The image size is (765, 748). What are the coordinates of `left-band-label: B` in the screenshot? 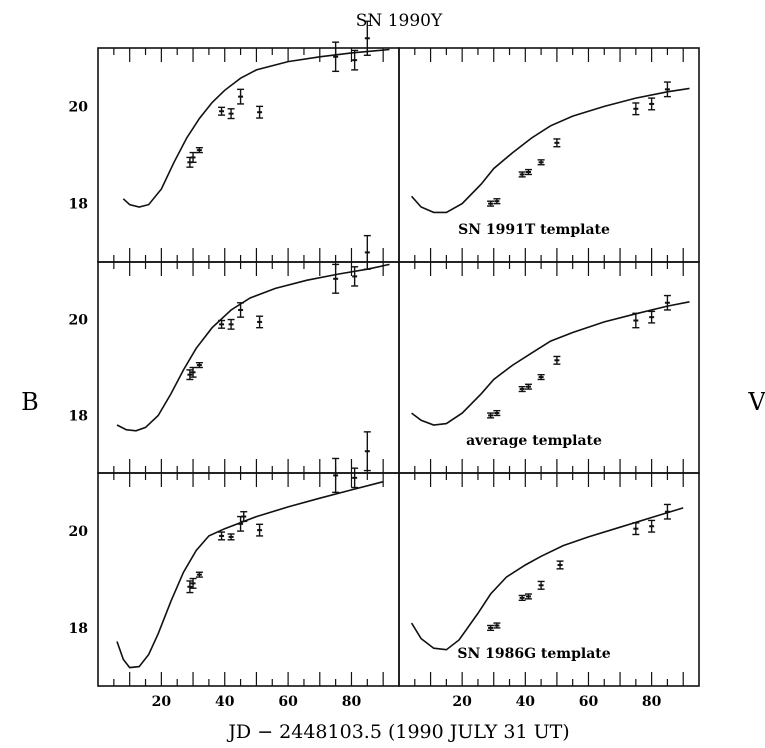 It's located at (30, 402).